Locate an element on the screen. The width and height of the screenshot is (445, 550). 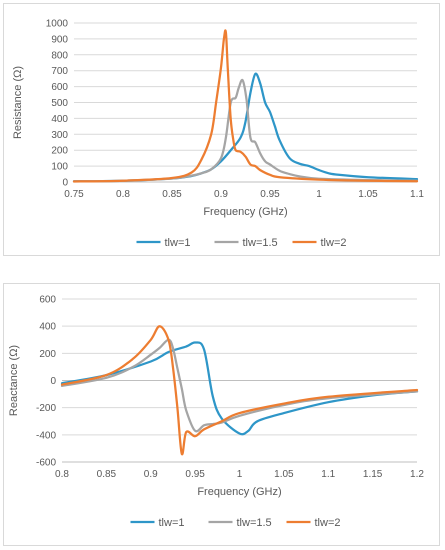
c0-x-tick-label: 0.85 is located at coordinates (172, 194).